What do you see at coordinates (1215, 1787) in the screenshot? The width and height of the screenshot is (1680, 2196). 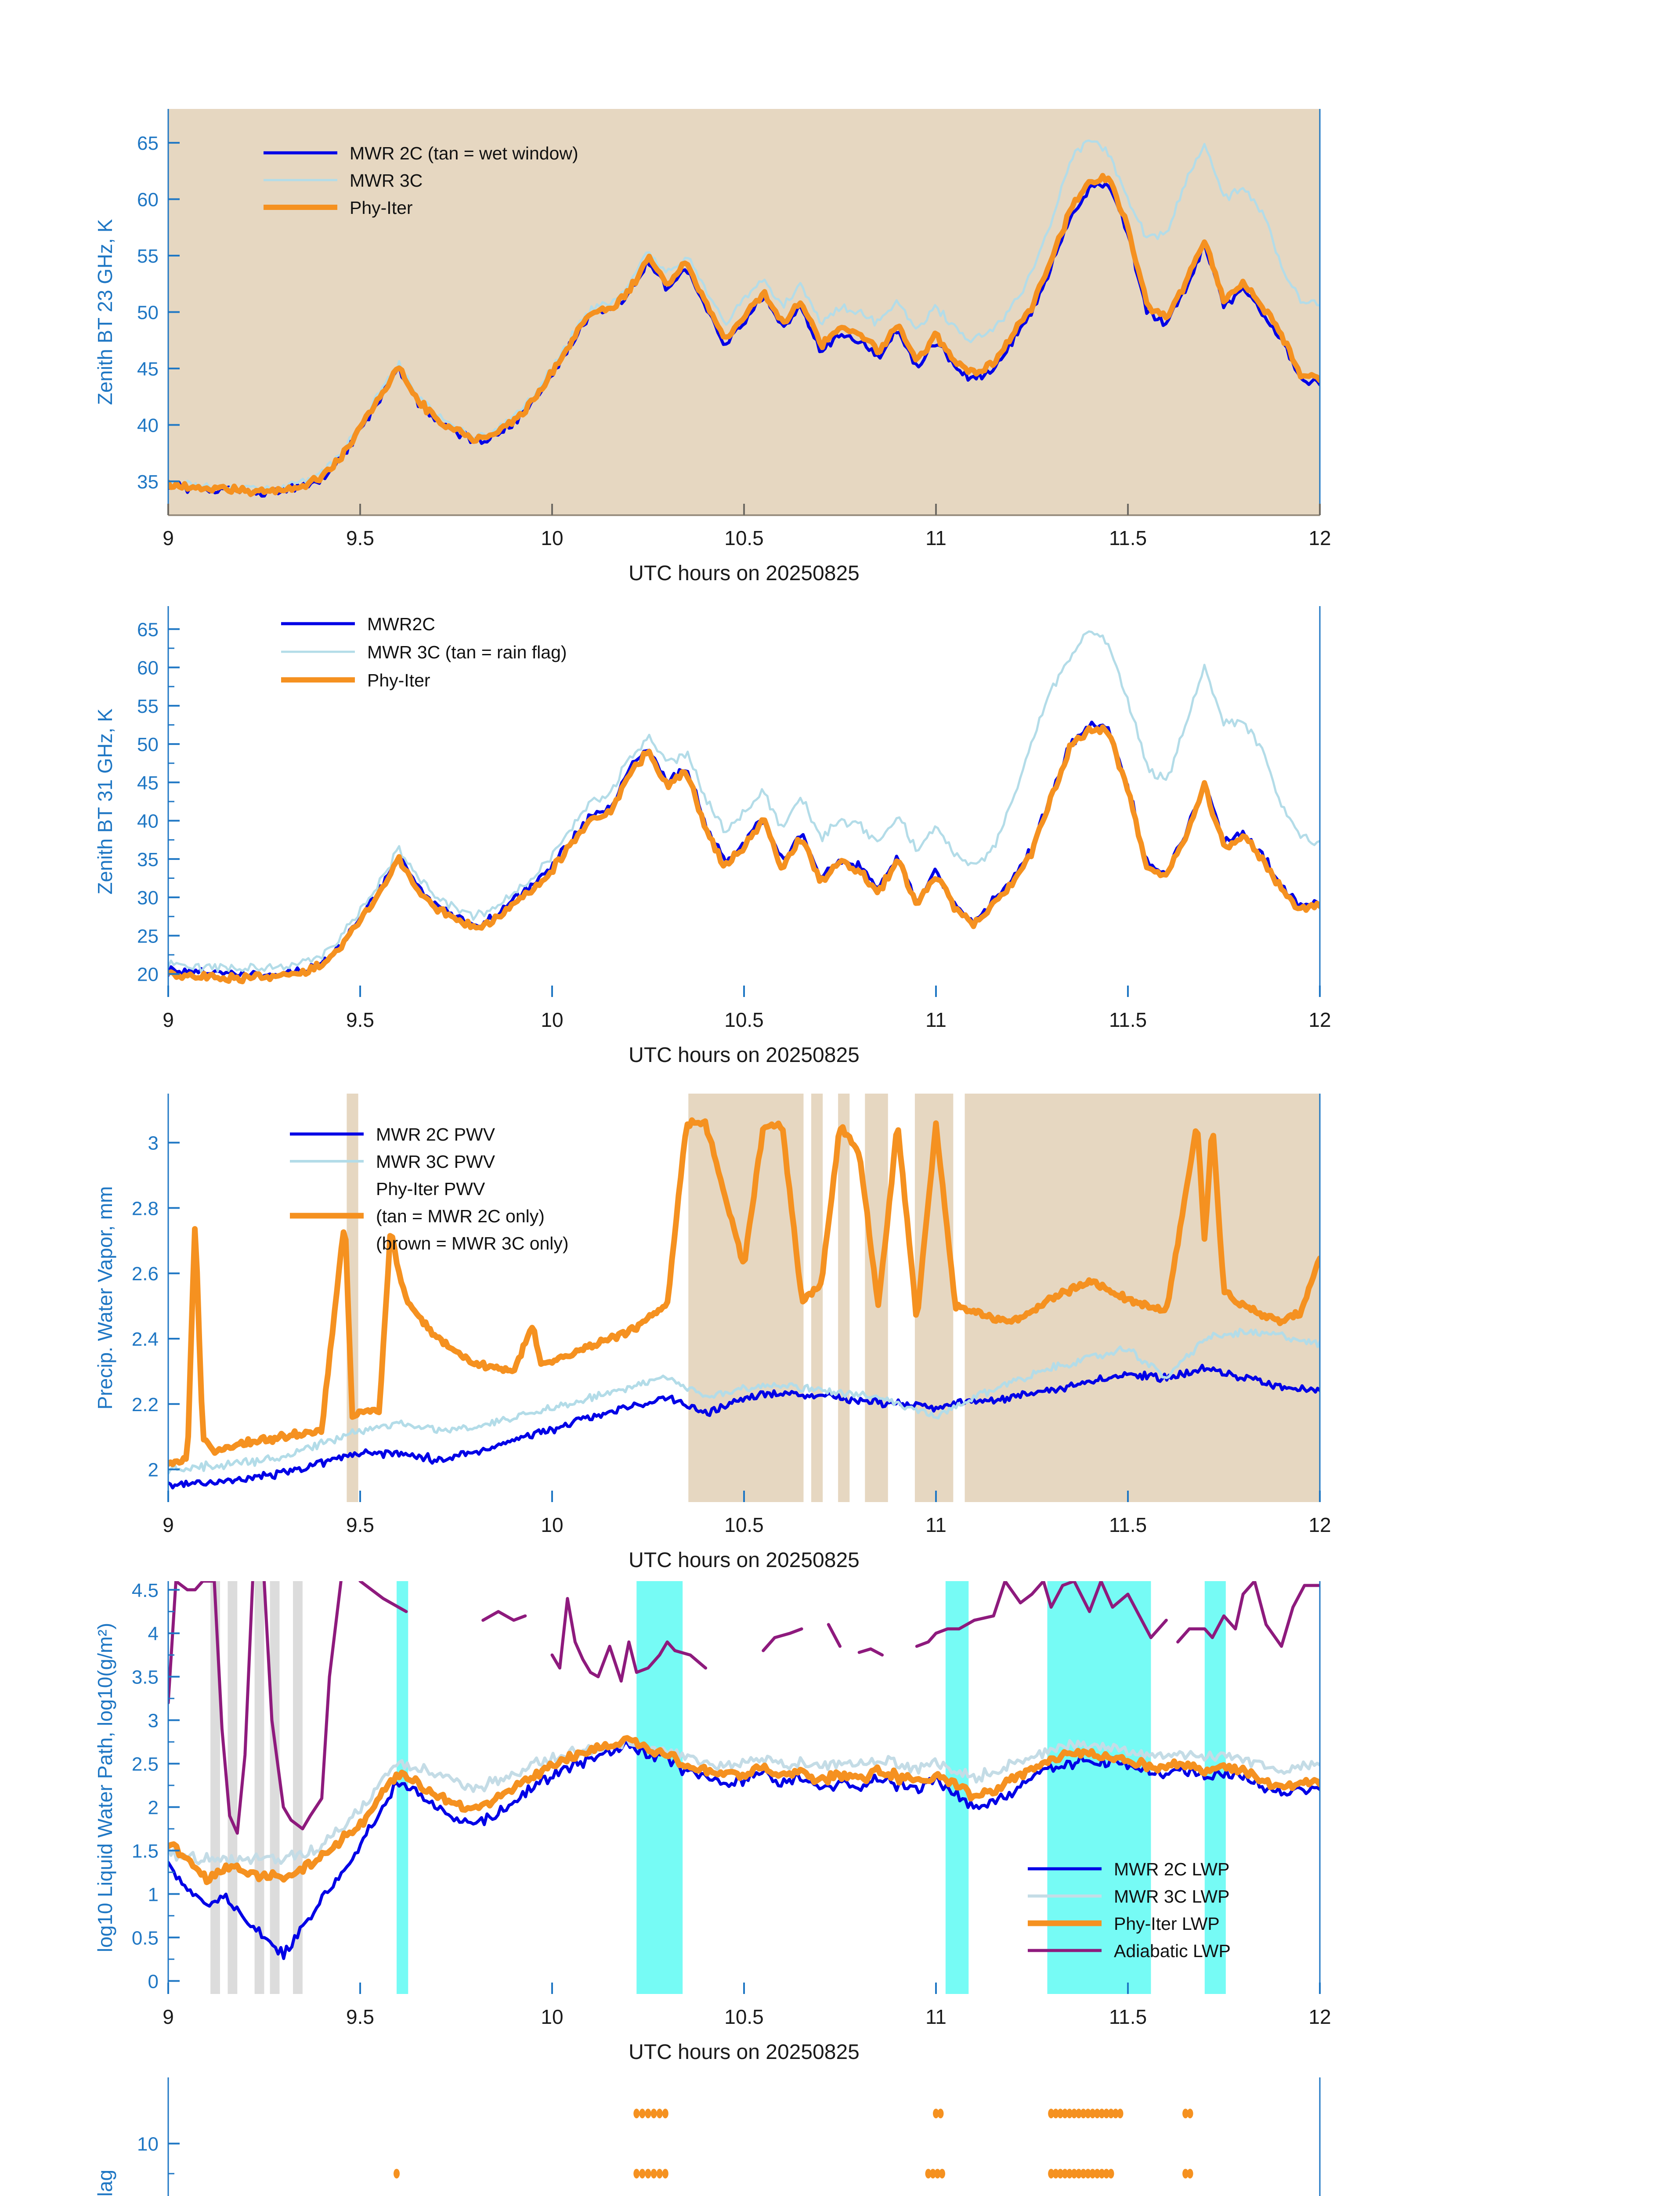 I see `shaded-region-cyan` at bounding box center [1215, 1787].